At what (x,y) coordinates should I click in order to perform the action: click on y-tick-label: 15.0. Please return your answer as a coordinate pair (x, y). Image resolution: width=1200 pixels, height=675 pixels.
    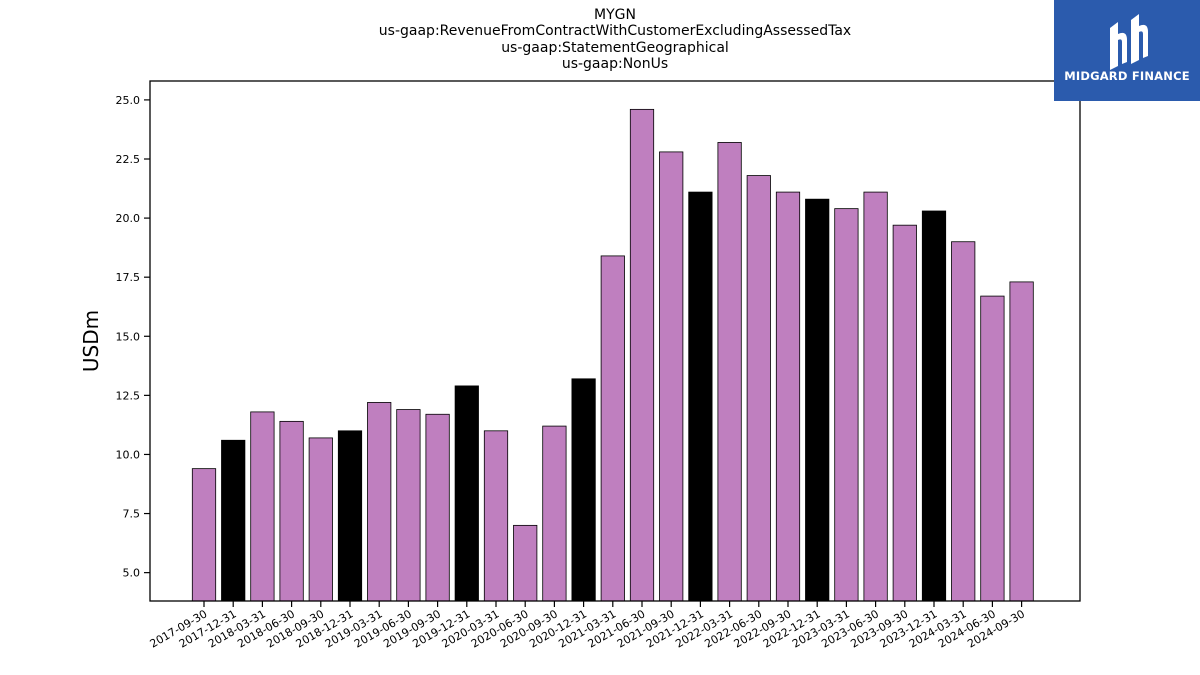
    Looking at the image, I should click on (128, 336).